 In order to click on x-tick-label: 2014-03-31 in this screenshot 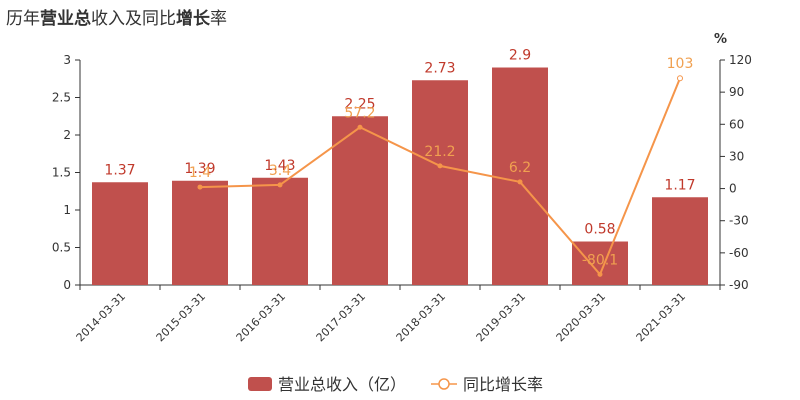, I will do `click(101, 317)`.